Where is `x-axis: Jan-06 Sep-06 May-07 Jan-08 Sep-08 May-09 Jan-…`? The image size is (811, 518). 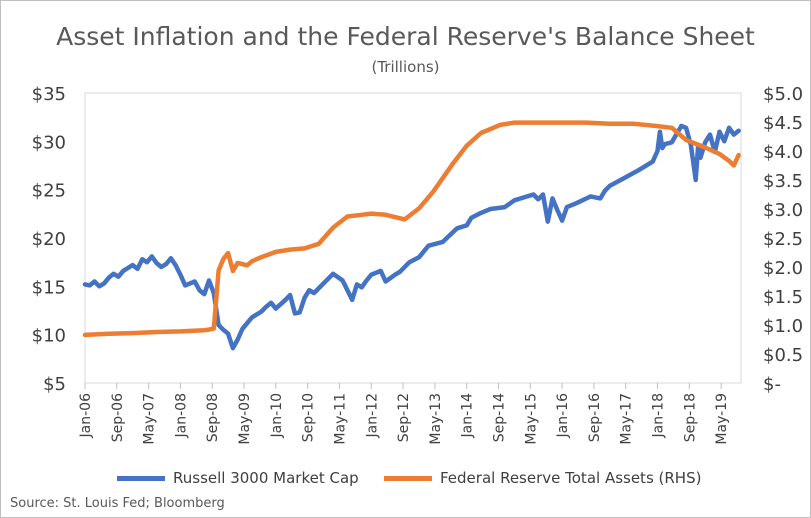 x-axis: Jan-06 Sep-06 May-07 Jan-08 Sep-08 May-09 Jan-… is located at coordinates (404, 414).